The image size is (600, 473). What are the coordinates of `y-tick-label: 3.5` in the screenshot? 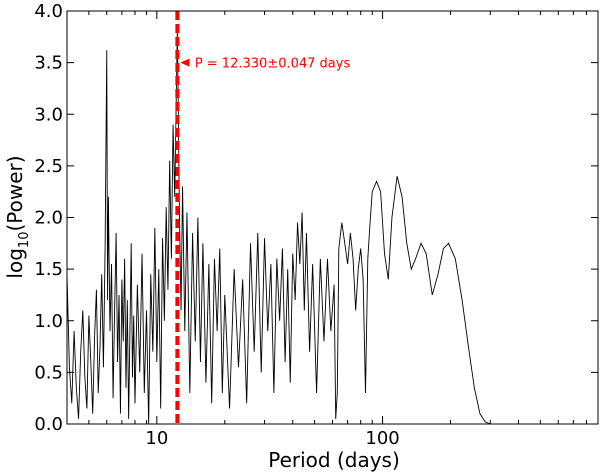 It's located at (48, 63).